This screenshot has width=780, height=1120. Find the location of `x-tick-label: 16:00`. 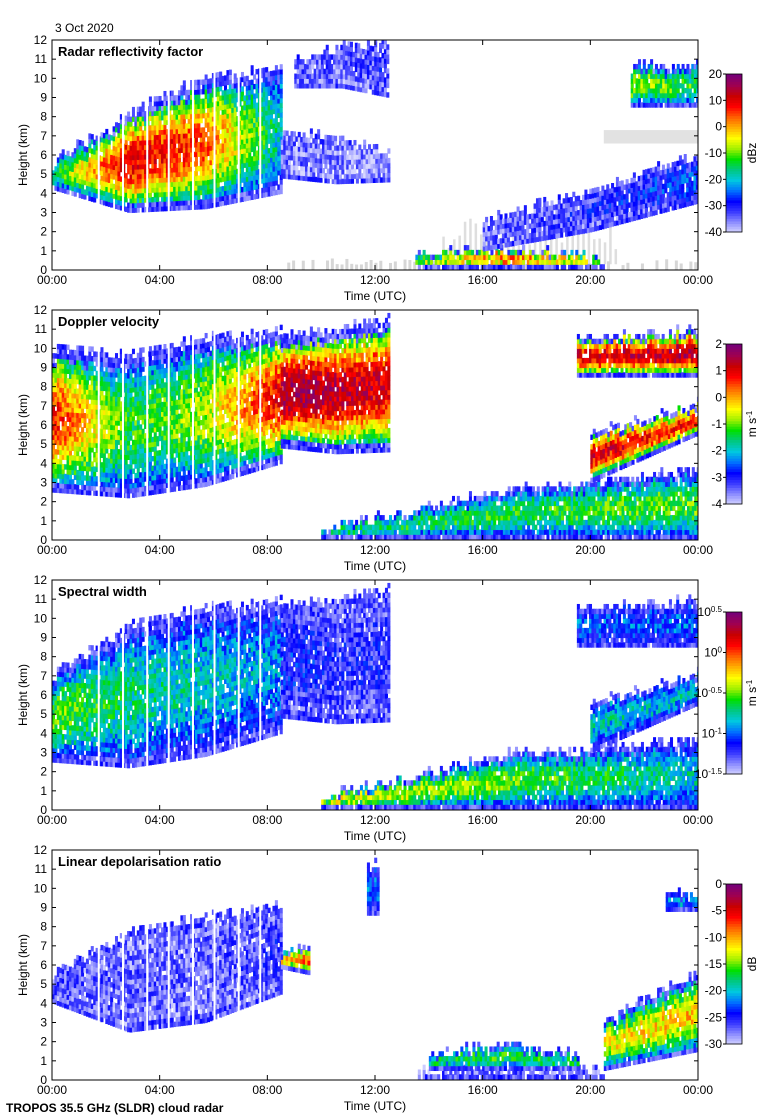

x-tick-label: 16:00 is located at coordinates (483, 280).